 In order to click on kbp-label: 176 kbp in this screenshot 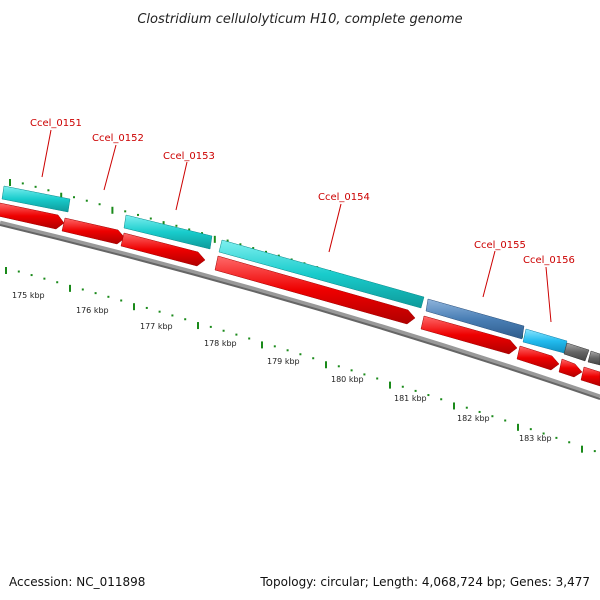, I will do `click(92, 310)`.